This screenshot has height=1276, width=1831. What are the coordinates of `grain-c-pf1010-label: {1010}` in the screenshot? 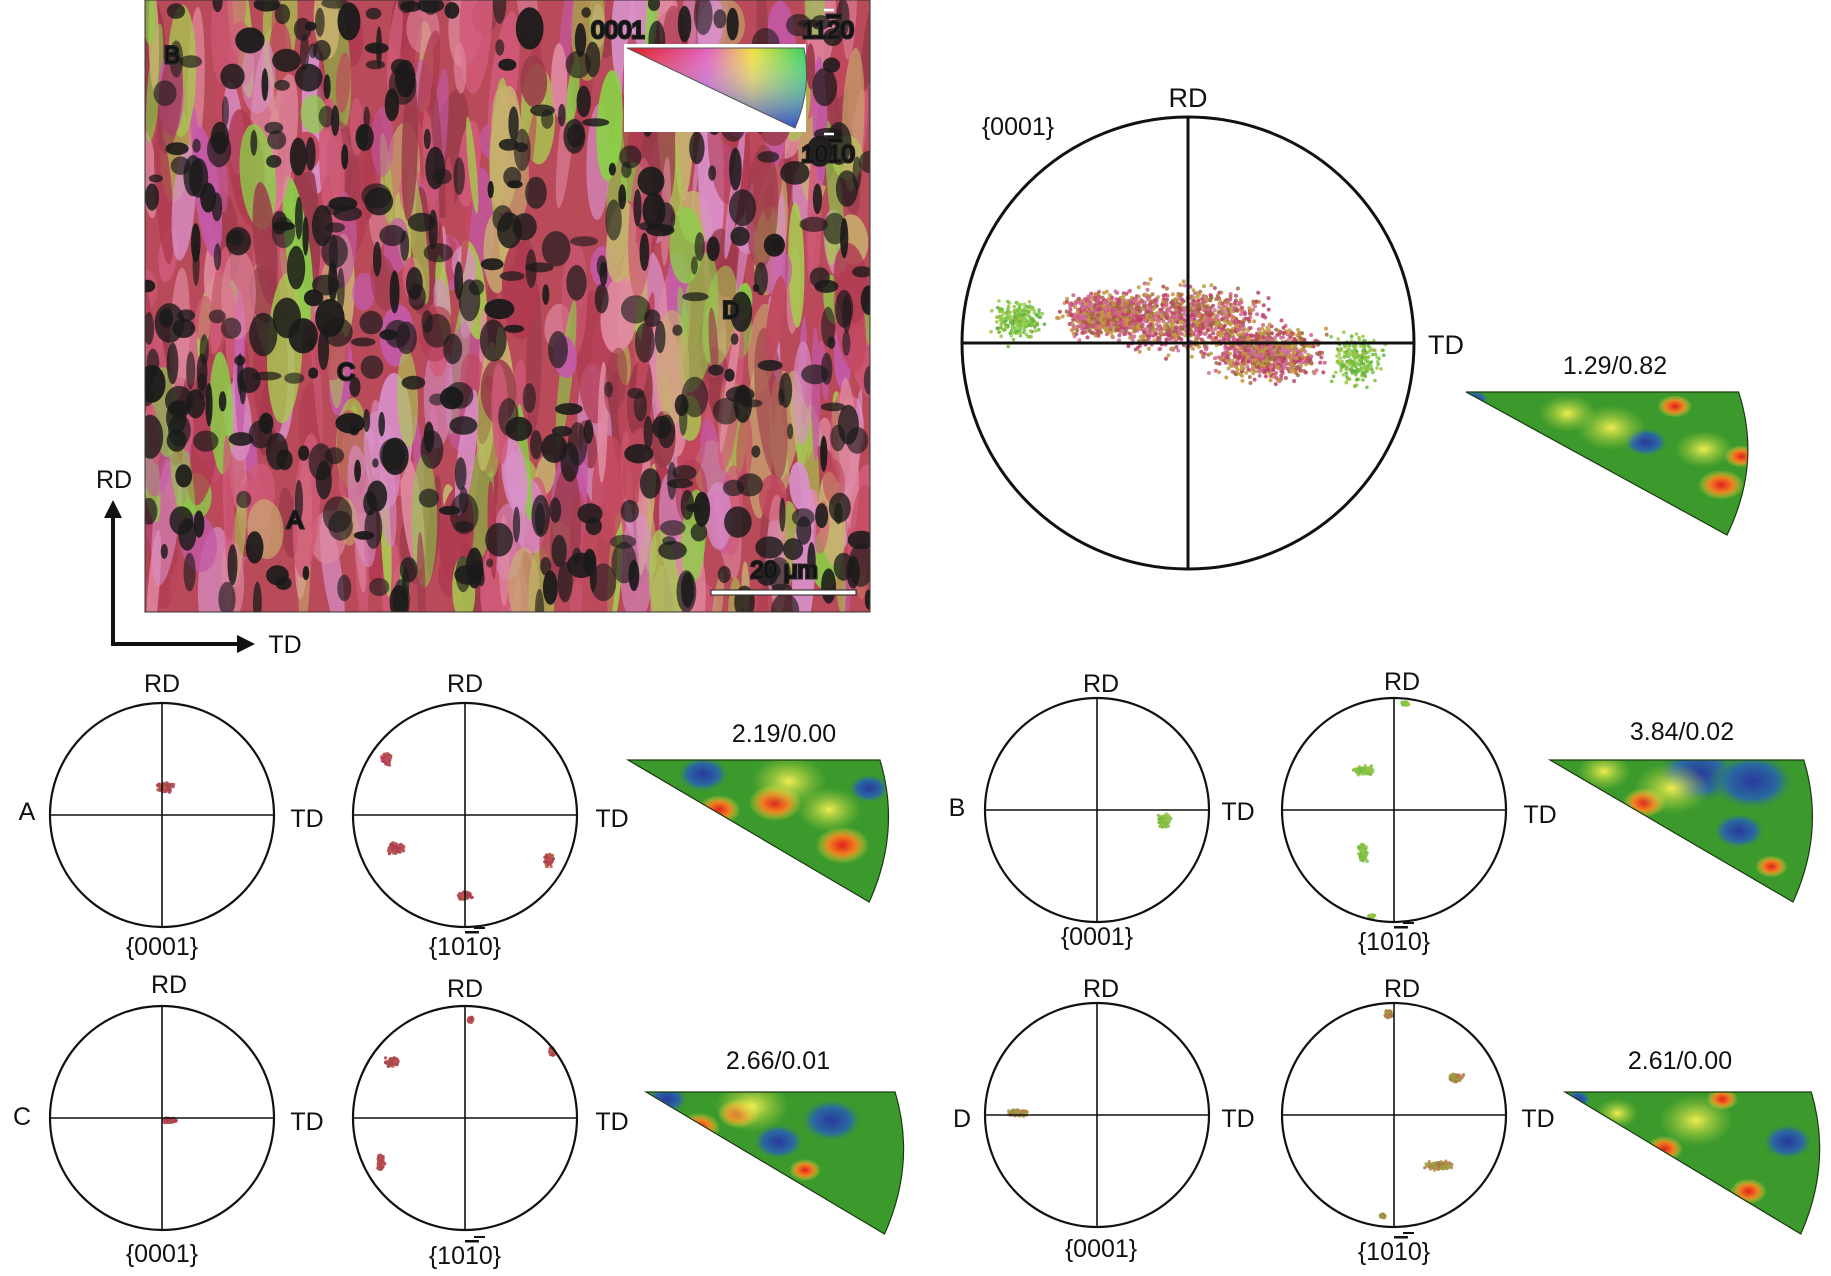 It's located at (465, 1256).